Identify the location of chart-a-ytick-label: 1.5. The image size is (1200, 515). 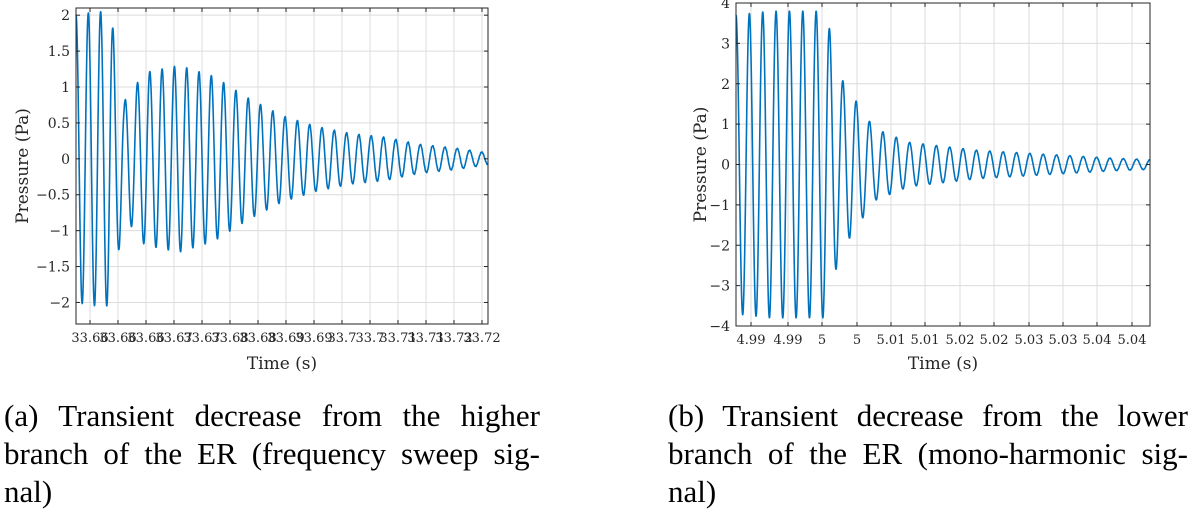
(59, 52).